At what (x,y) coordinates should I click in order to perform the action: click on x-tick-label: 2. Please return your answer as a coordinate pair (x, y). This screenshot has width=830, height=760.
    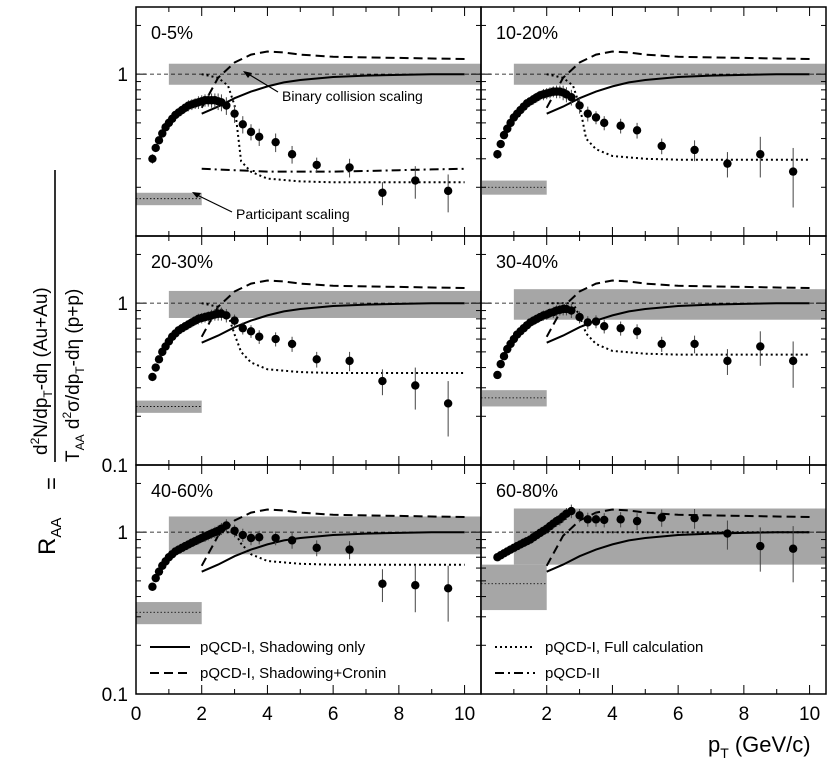
    Looking at the image, I should click on (201, 714).